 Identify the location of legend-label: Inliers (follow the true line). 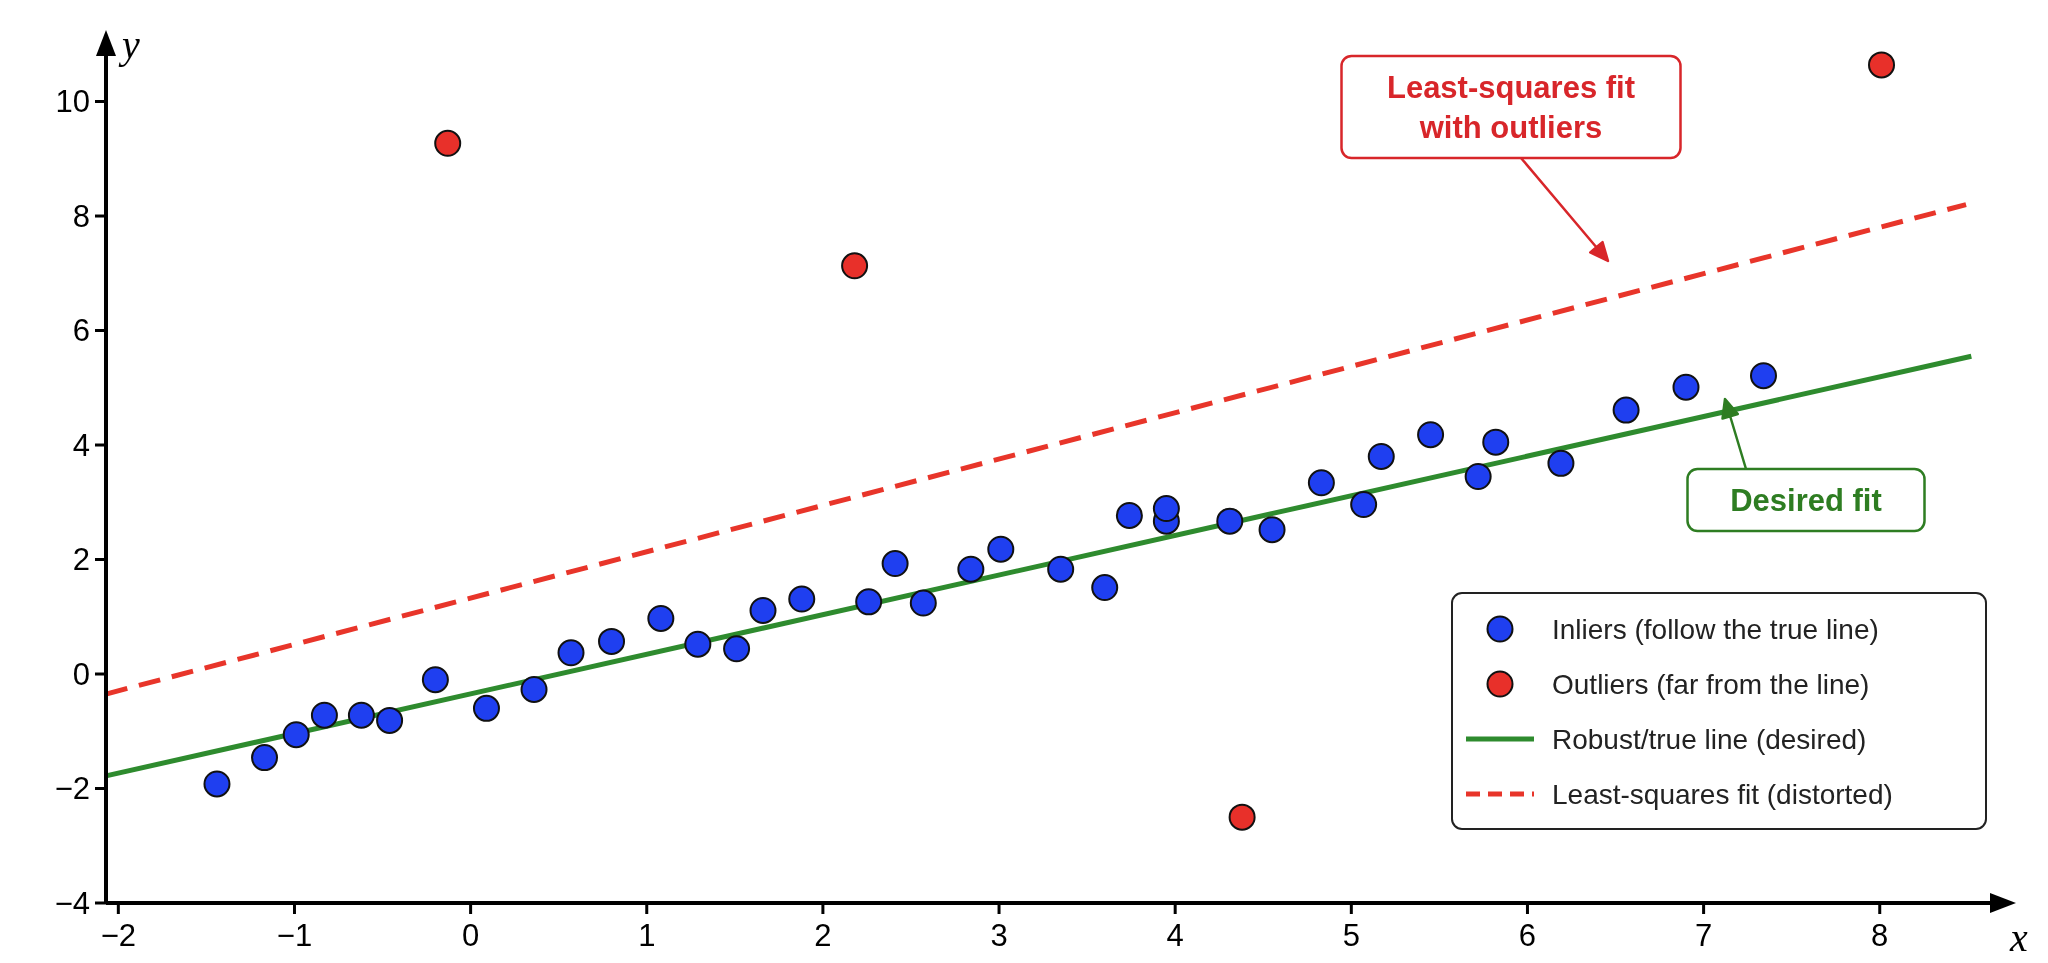
(1715, 629).